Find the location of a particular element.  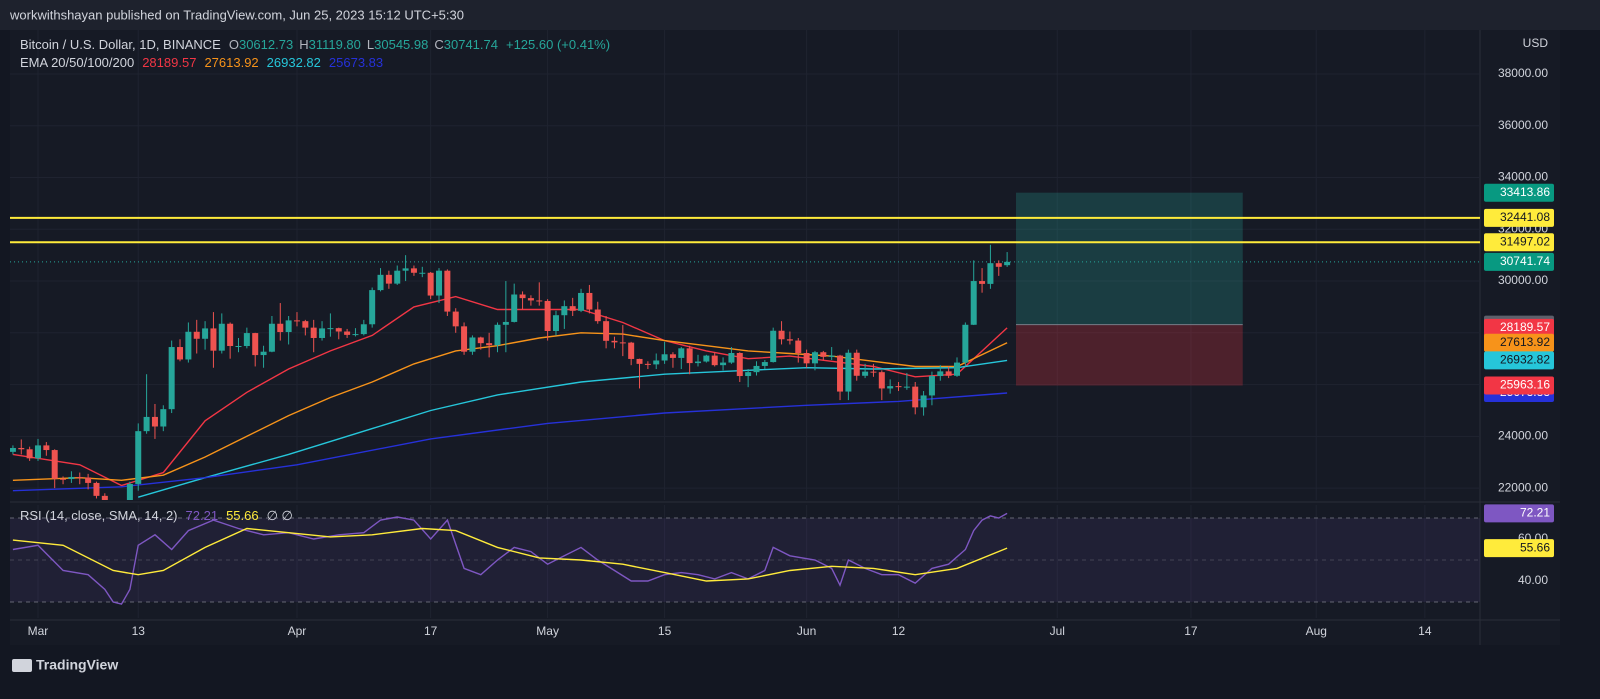

ohlc-value: 30612.73 is located at coordinates (266, 44).